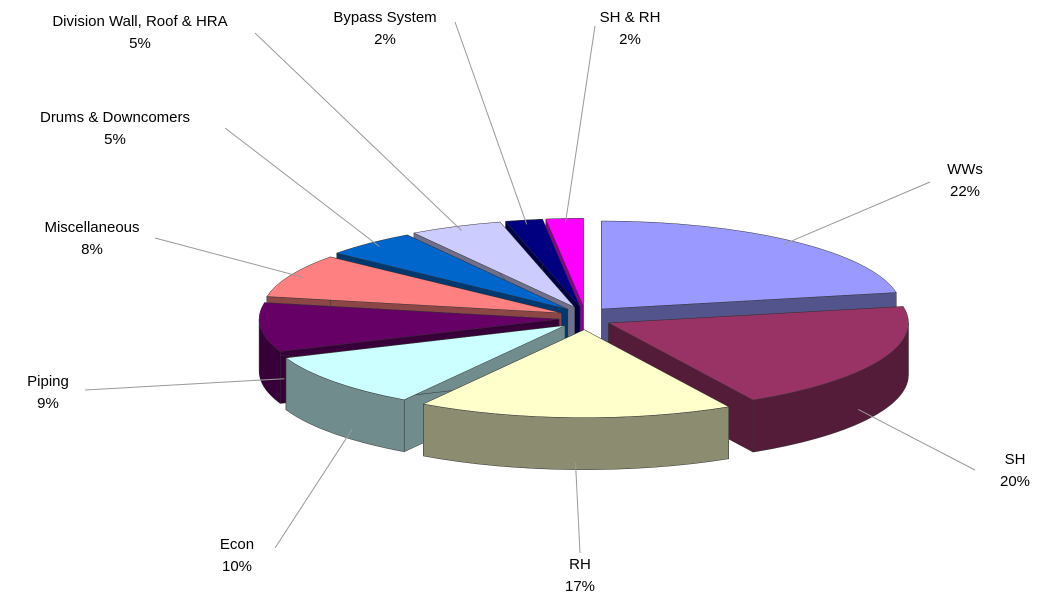  What do you see at coordinates (237, 544) in the screenshot?
I see `slice-label: Econ` at bounding box center [237, 544].